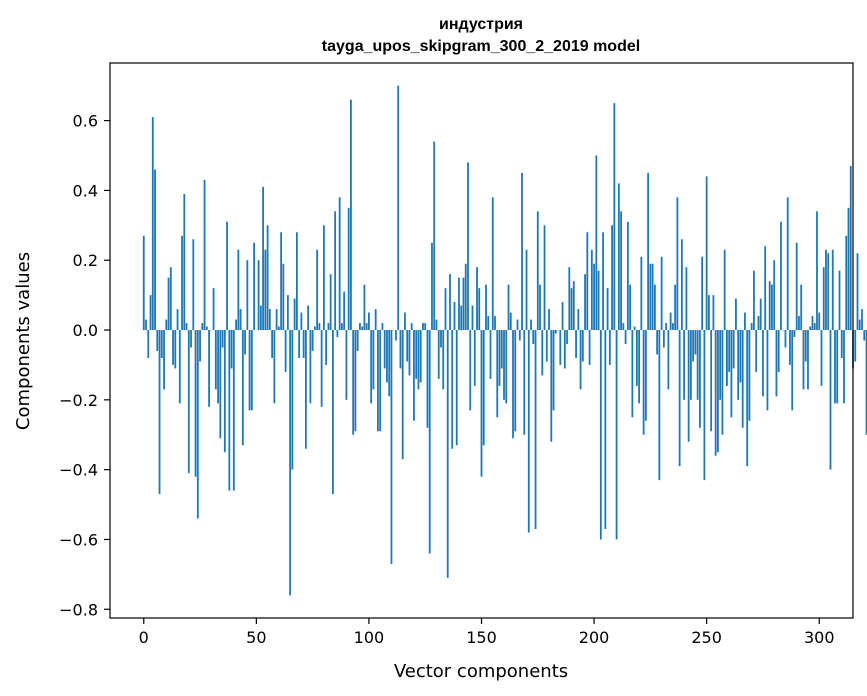 This screenshot has width=867, height=696. Describe the element at coordinates (85, 190) in the screenshot. I see `y-tick-label: 0.4` at that location.